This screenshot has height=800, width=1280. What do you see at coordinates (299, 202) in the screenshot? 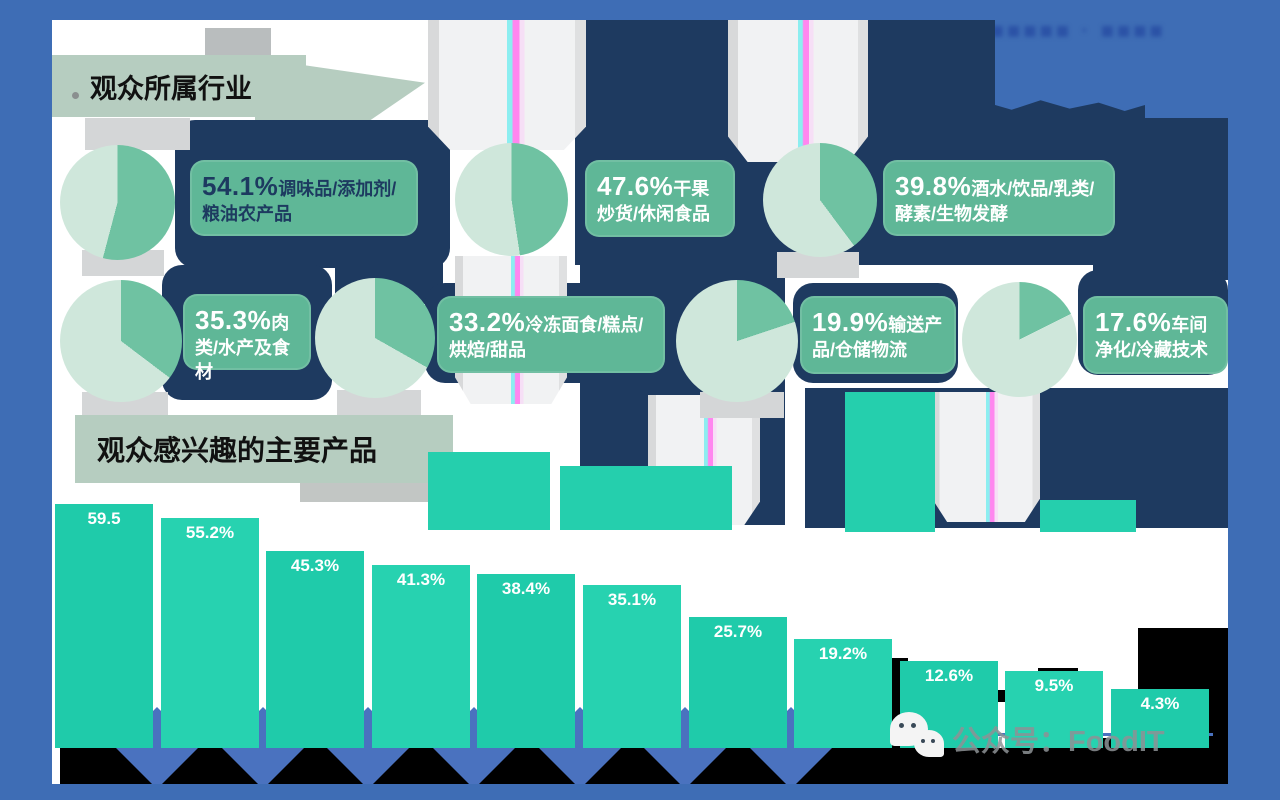
I see `chip-label: 调味品/添加剂/粮油农产品` at bounding box center [299, 202].